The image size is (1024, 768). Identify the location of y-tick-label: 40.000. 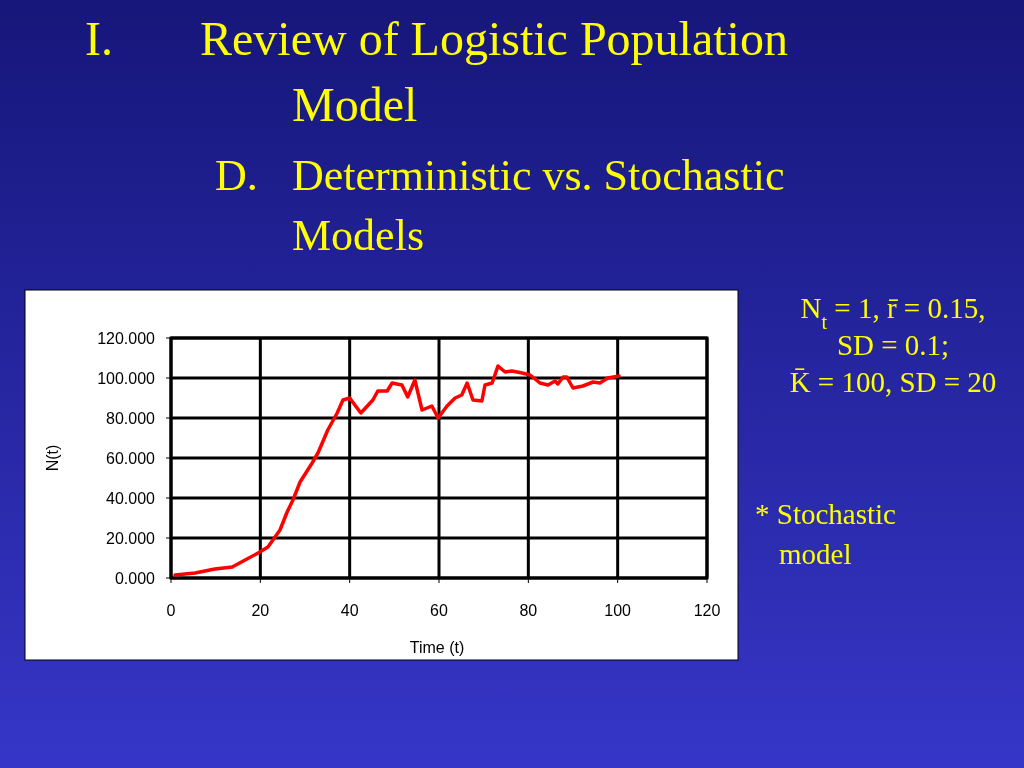
(131, 498).